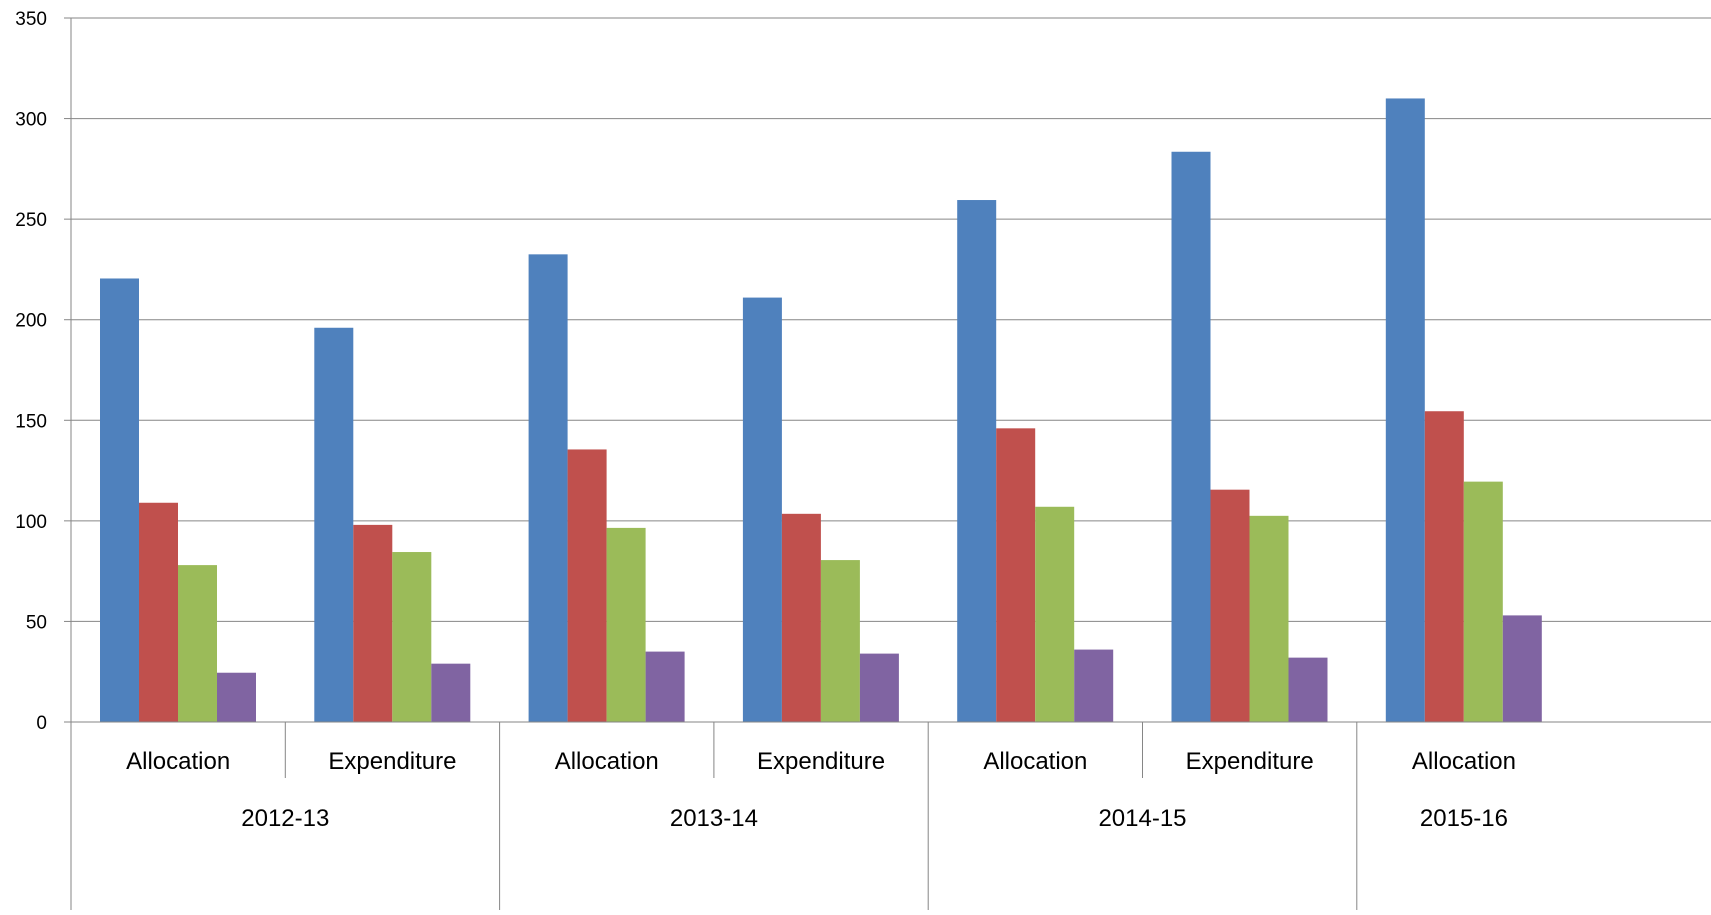 This screenshot has width=1711, height=915. Describe the element at coordinates (31, 421) in the screenshot. I see `y-tick-label: 150` at that location.